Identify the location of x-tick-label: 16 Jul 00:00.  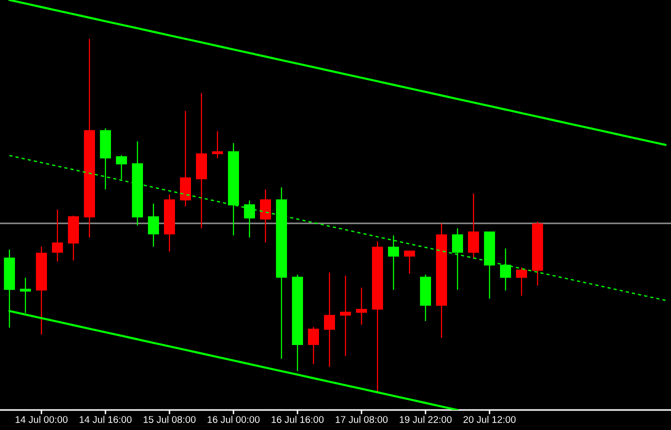
(234, 419).